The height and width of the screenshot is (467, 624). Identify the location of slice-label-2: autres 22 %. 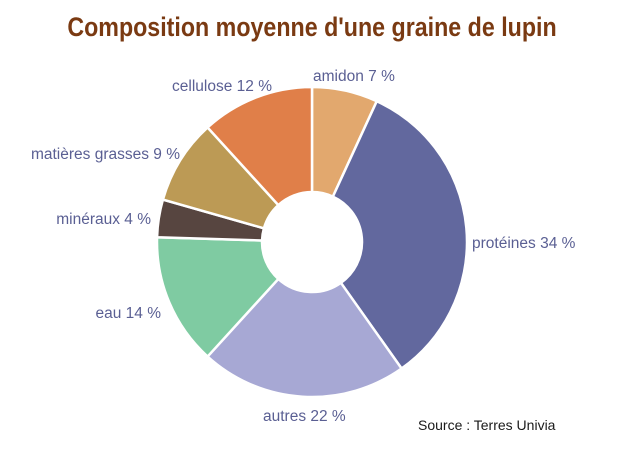
(304, 416).